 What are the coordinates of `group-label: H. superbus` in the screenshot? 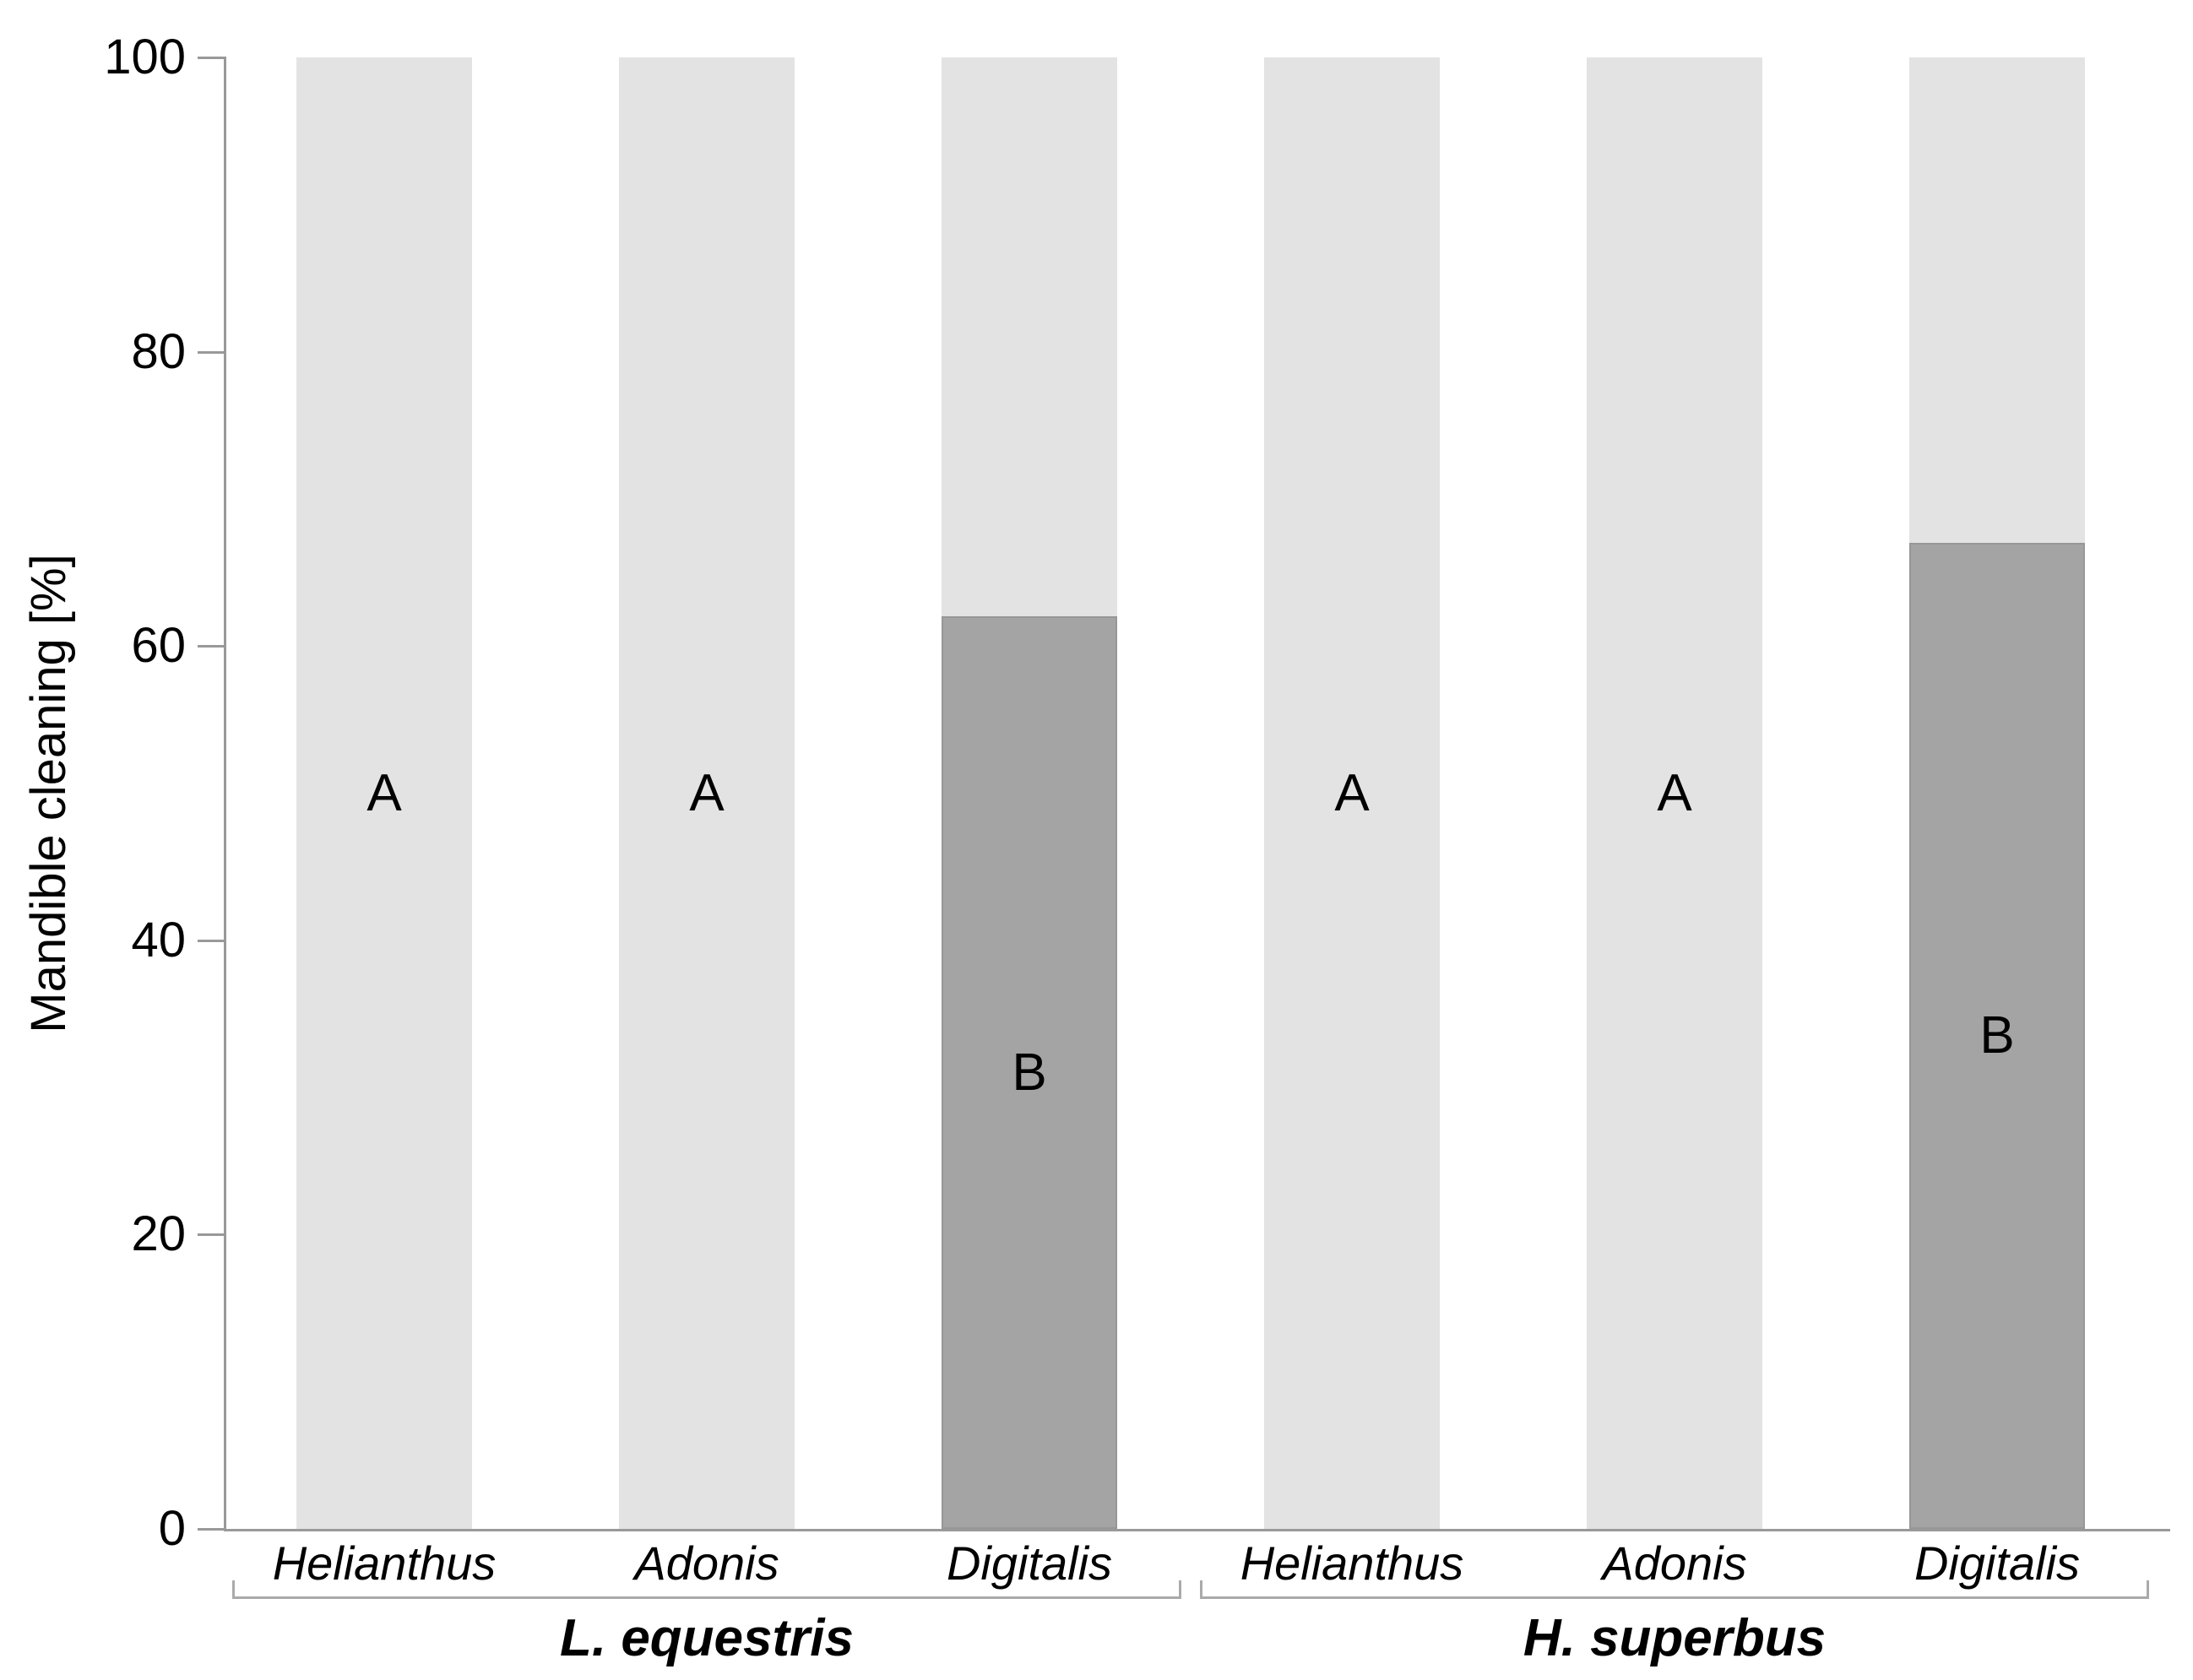 It's located at (1675, 1638).